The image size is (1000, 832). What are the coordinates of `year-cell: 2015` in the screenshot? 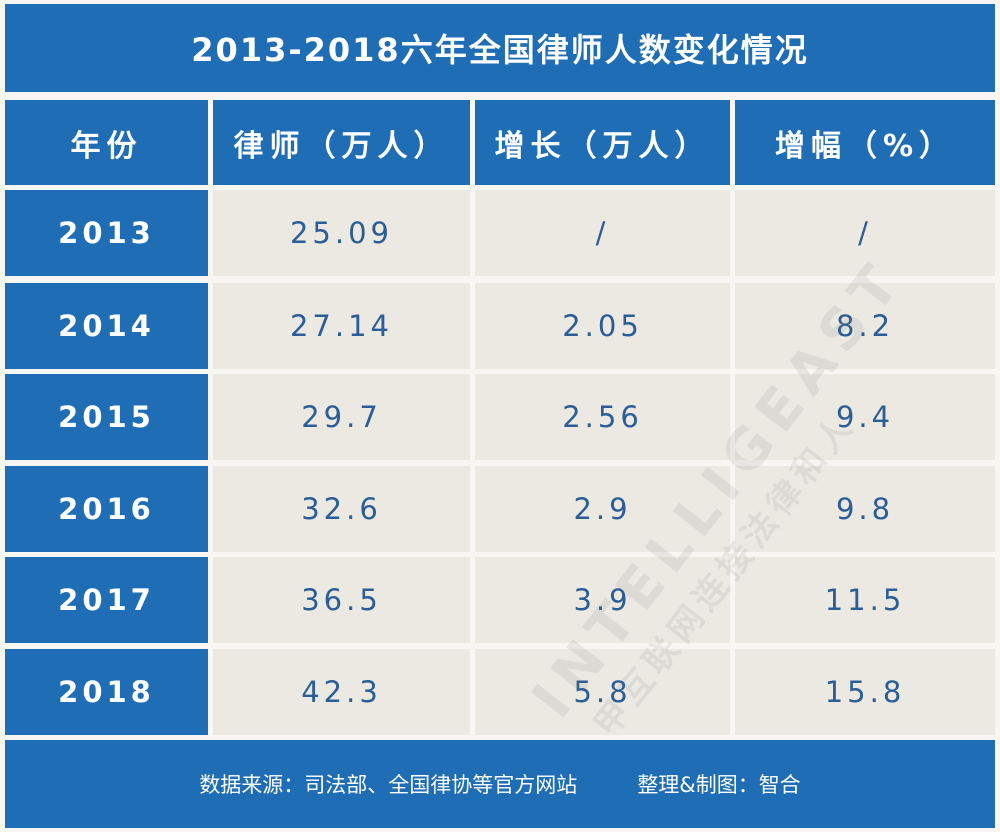 It's located at (106, 417).